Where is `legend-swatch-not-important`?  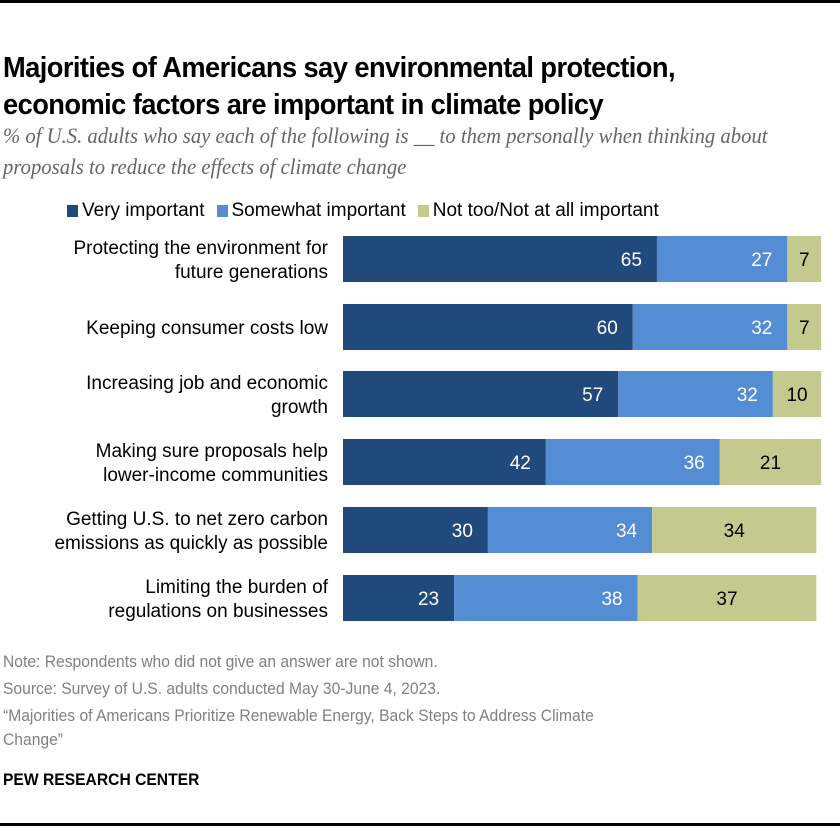 legend-swatch-not-important is located at coordinates (423, 211).